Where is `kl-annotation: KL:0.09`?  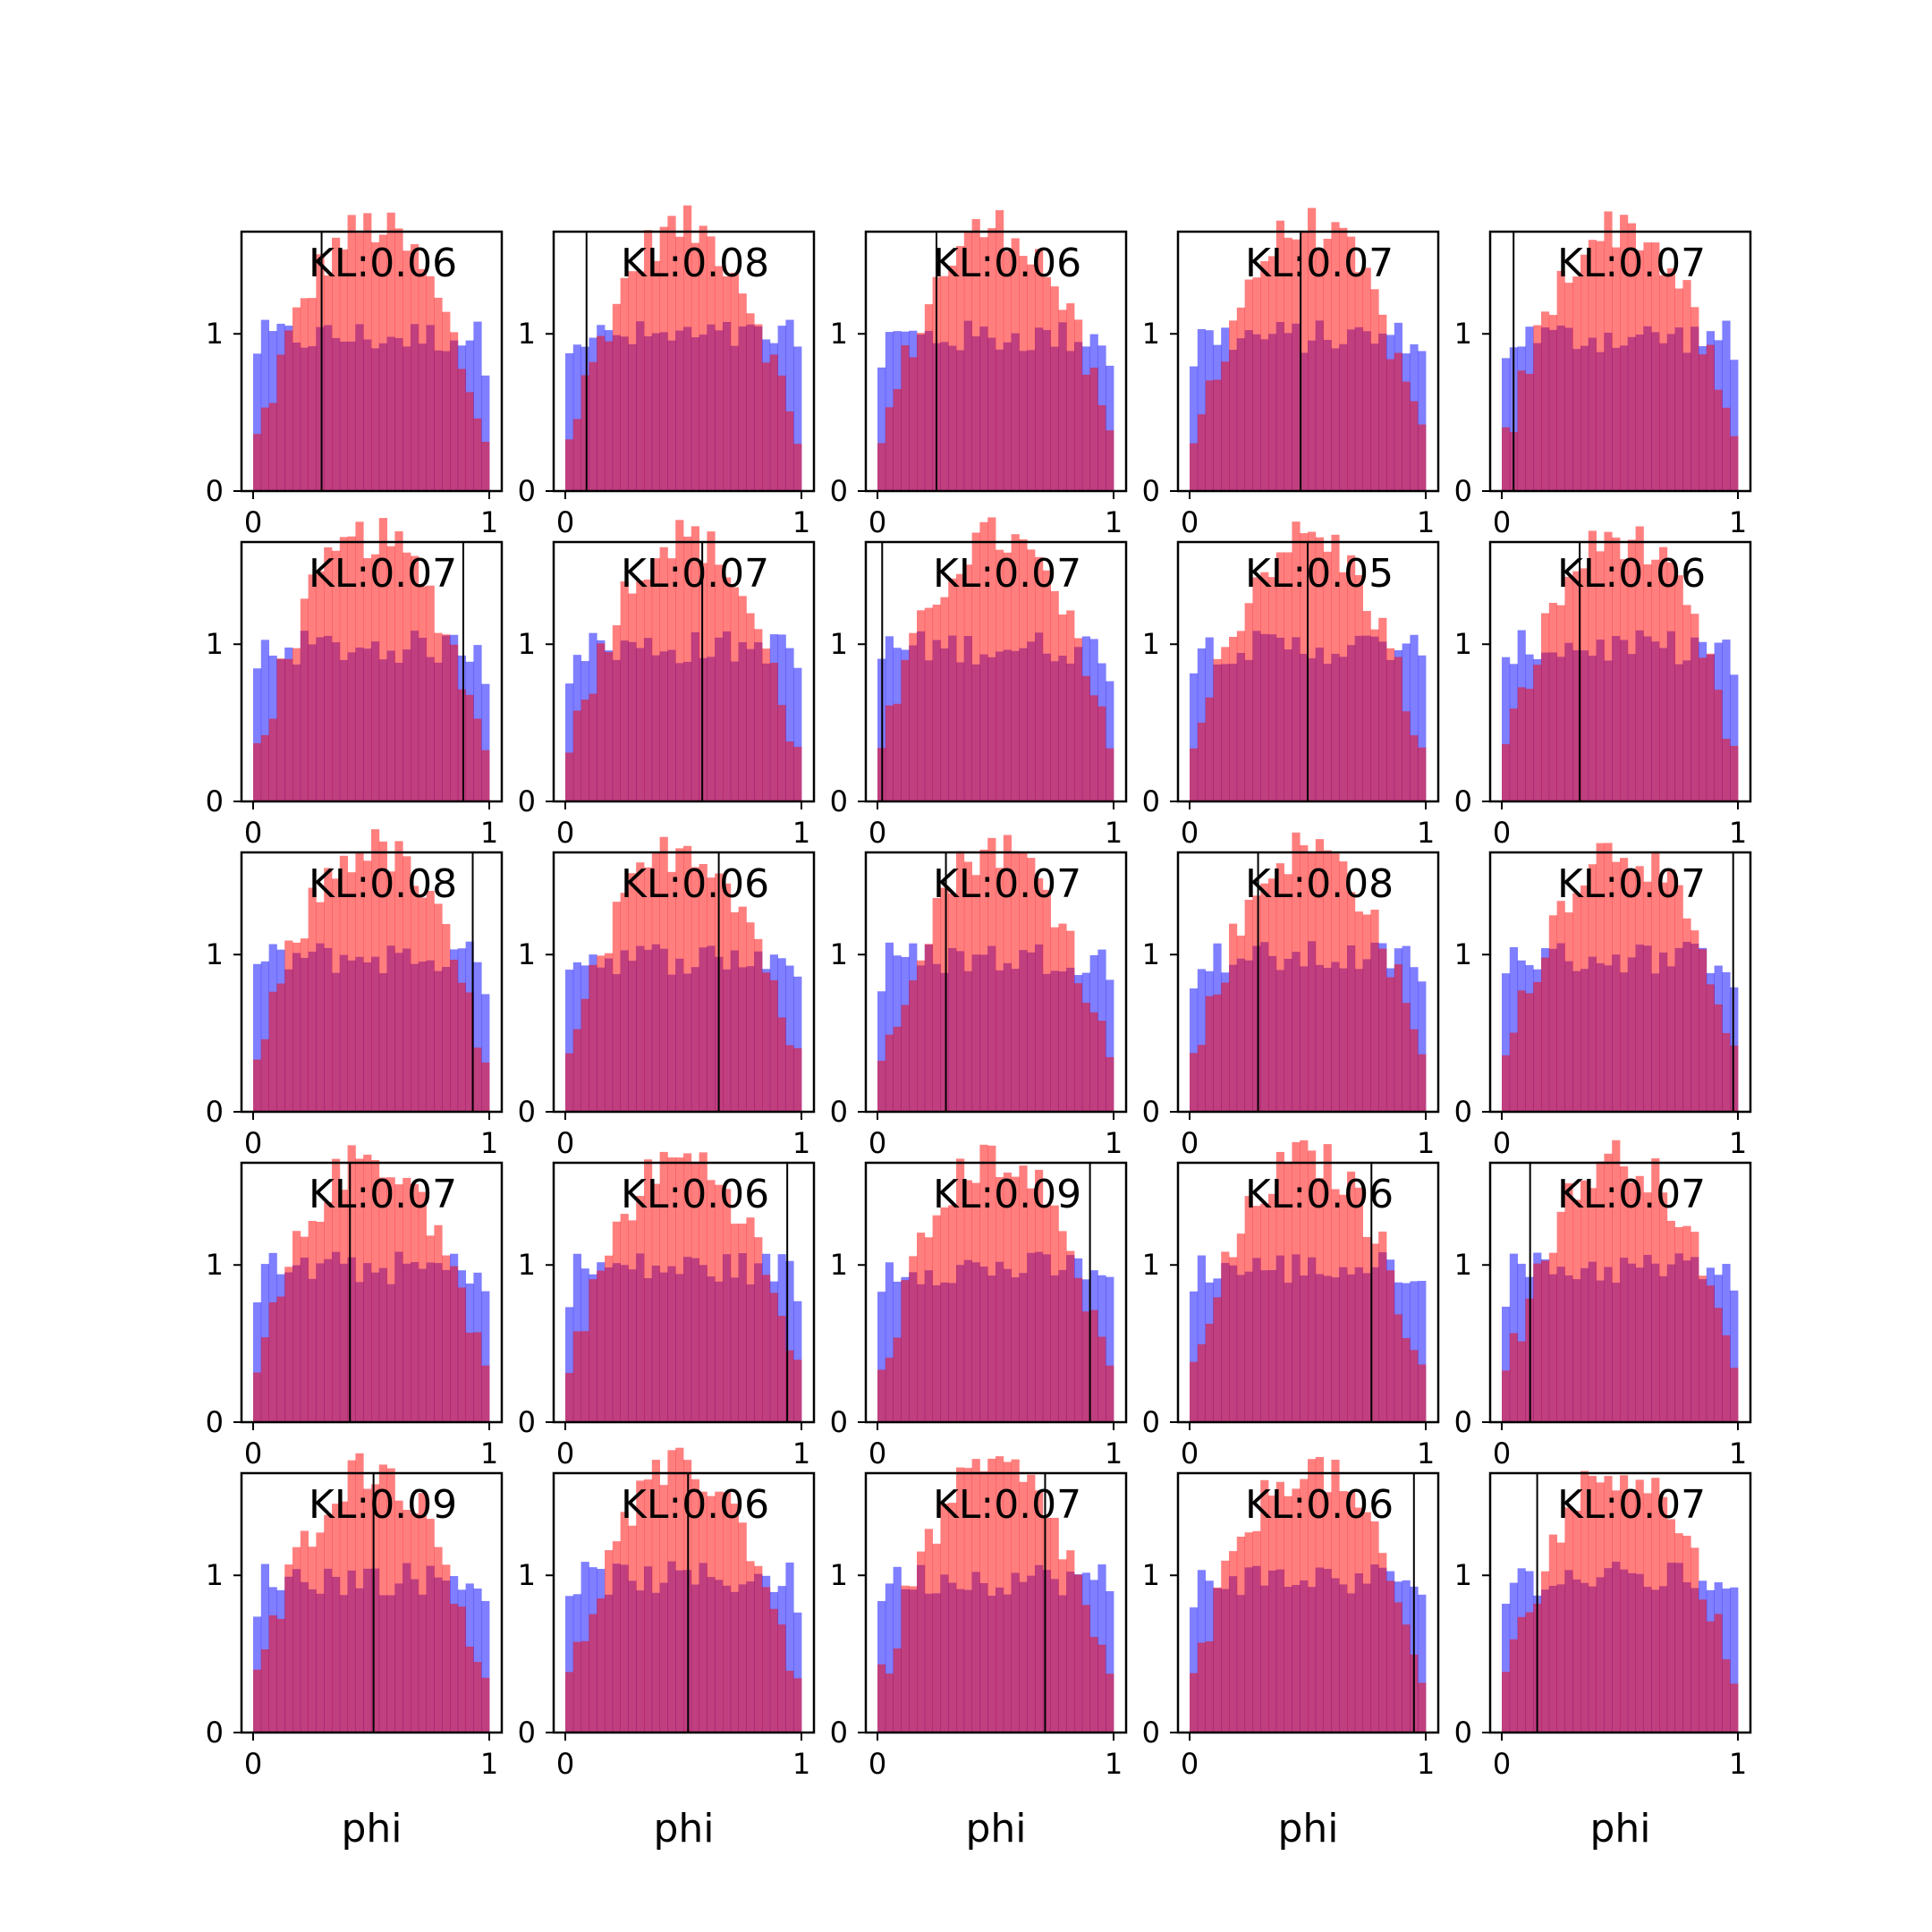
kl-annotation: KL:0.09 is located at coordinates (1007, 1194).